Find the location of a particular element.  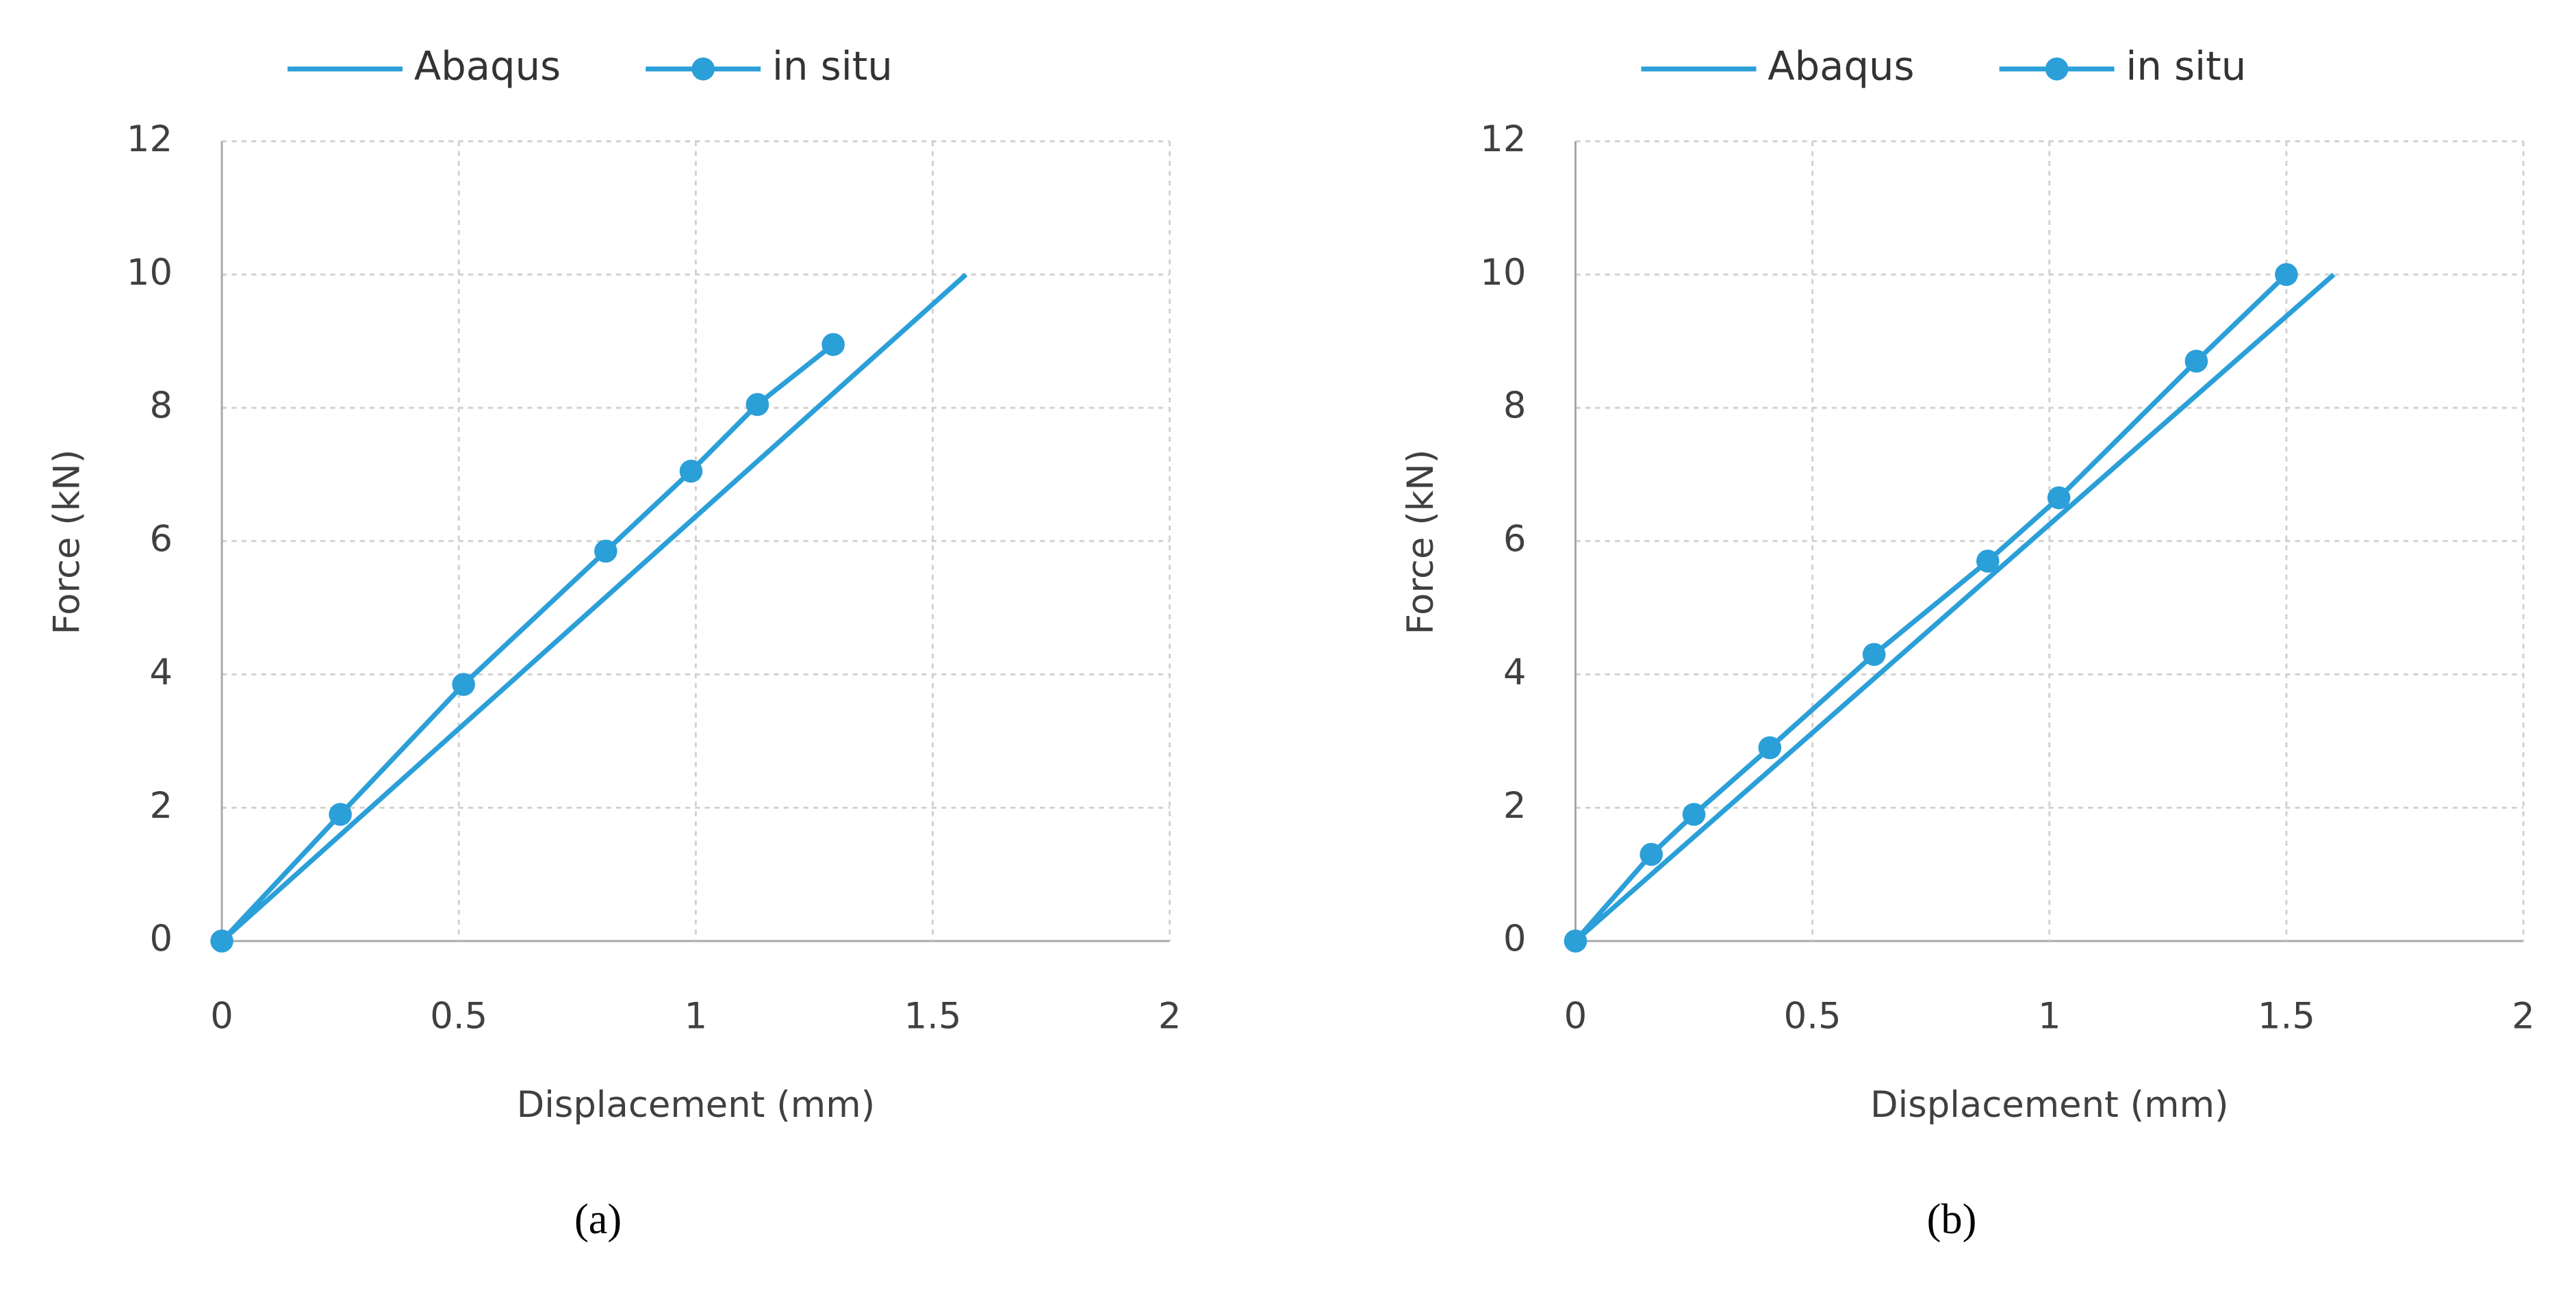

caption: (b) is located at coordinates (1952, 1219).